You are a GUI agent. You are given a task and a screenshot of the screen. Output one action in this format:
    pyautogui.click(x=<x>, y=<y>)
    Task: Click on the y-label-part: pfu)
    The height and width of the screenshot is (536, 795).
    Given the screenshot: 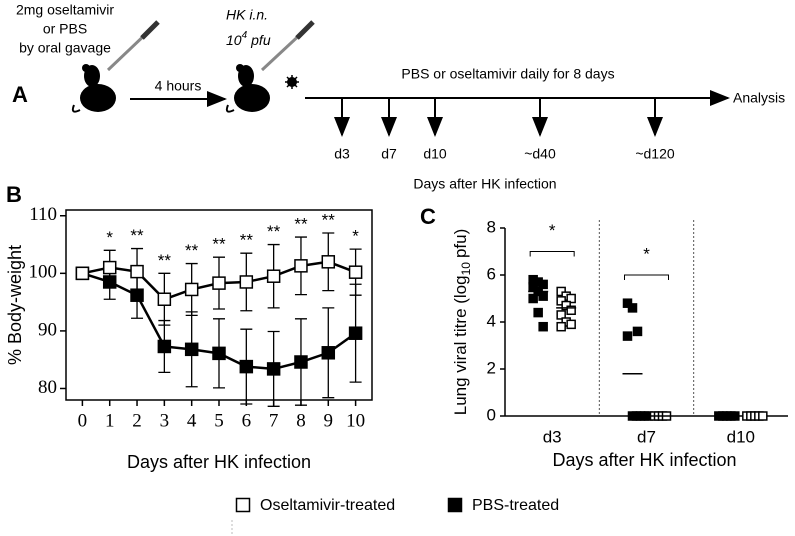 What is the action you would take?
    pyautogui.click(x=460, y=243)
    